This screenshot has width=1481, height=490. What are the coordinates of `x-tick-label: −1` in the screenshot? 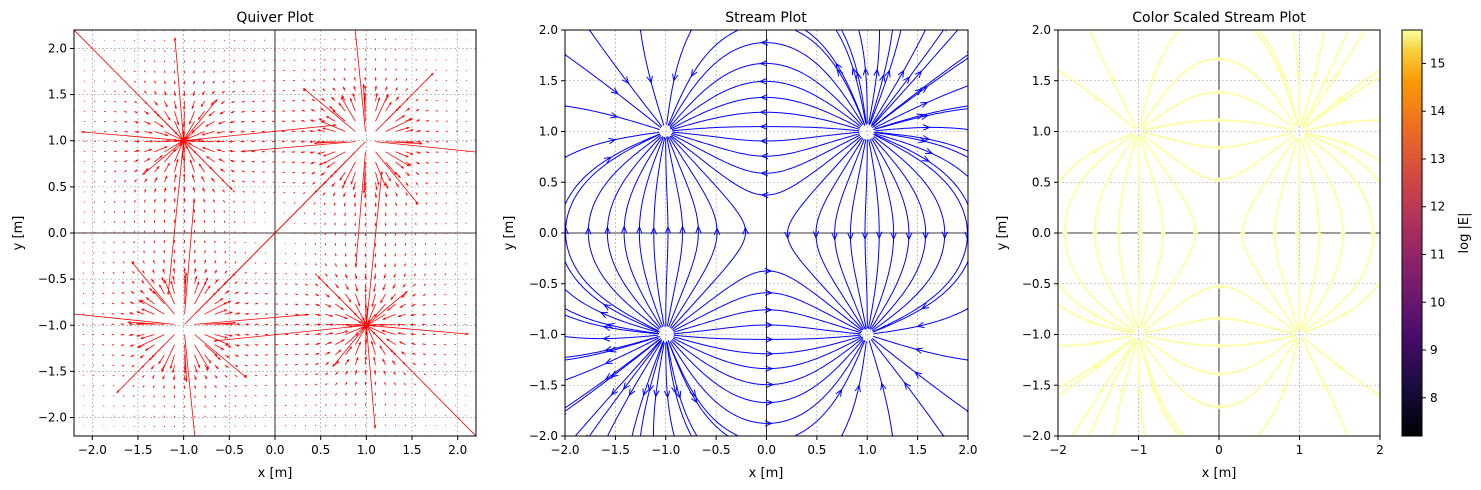 It's located at (1139, 450).